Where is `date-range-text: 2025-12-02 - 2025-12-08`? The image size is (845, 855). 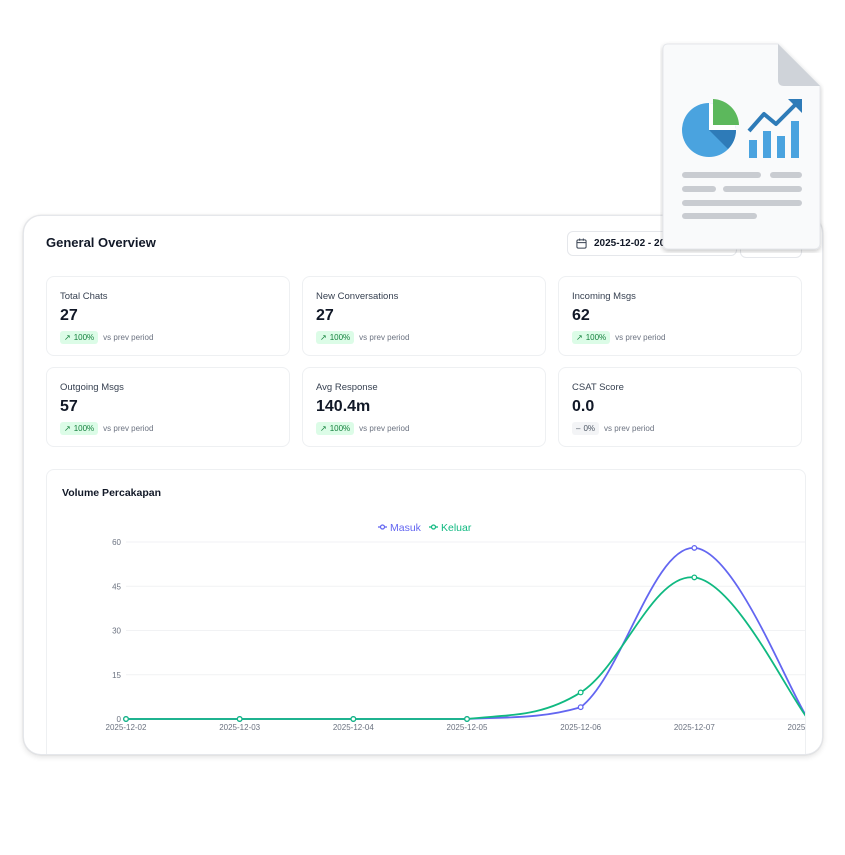 date-range-text: 2025-12-02 - 2025-12-08 is located at coordinates (650, 243).